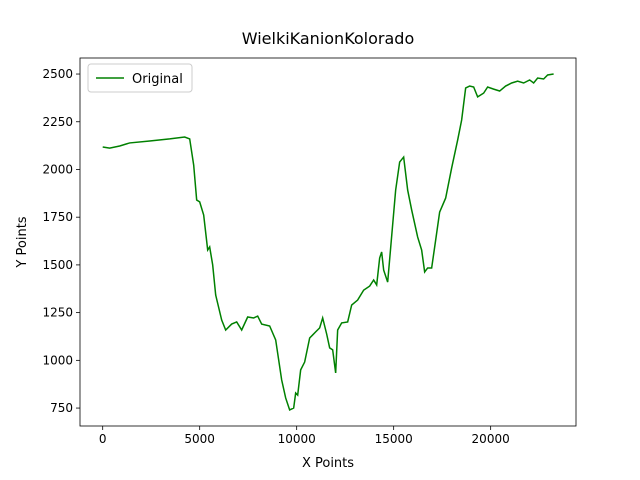 The image size is (640, 480). I want to click on x-tick-label: 15000, so click(394, 439).